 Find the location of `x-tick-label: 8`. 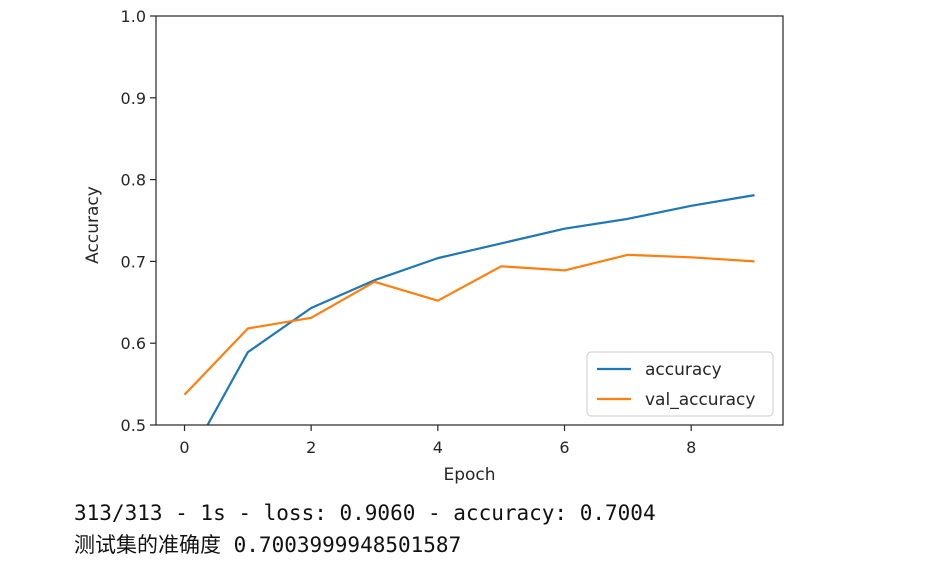

x-tick-label: 8 is located at coordinates (691, 447).